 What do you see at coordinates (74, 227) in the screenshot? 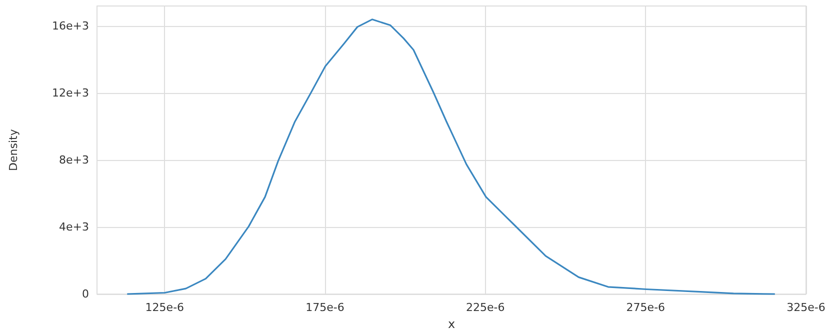
I see `y-tick-label: 4e+3` at bounding box center [74, 227].